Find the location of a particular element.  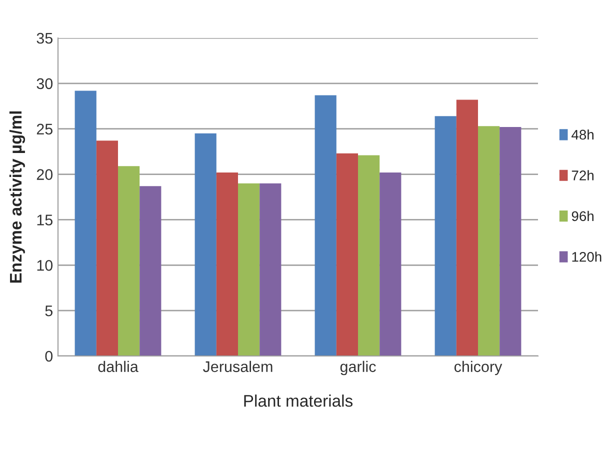

x-tick-label: garlic is located at coordinates (358, 368).